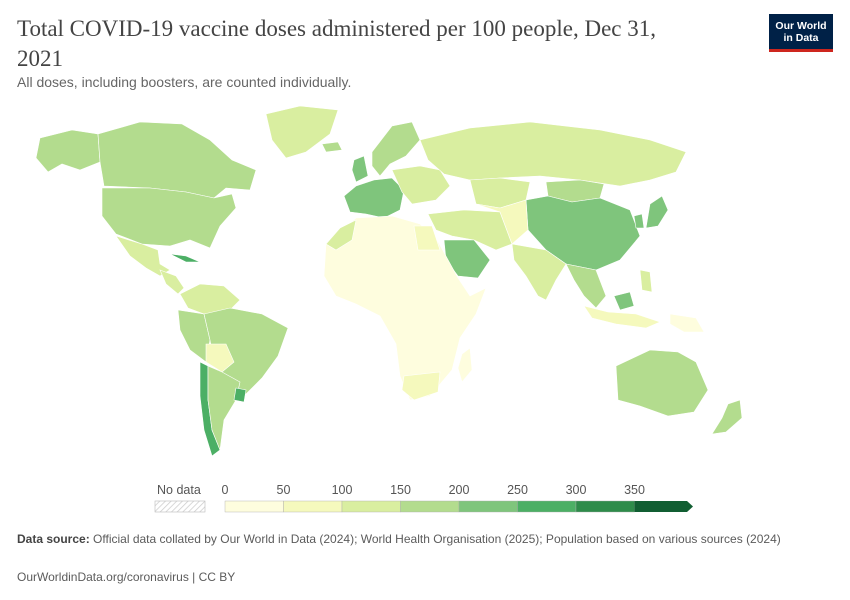 This screenshot has height=600, width=850. I want to click on logo-line-1: Our World, so click(801, 25).